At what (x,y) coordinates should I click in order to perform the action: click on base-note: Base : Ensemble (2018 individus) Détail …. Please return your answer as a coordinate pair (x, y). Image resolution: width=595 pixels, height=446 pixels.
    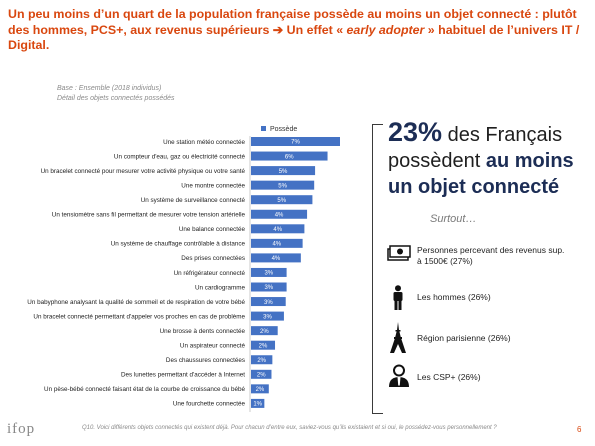
    Looking at the image, I should click on (137, 93).